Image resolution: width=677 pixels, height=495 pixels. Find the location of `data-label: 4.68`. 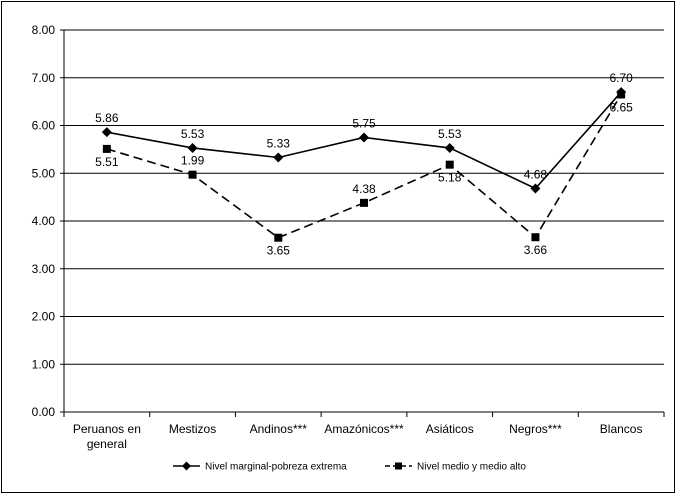

data-label: 4.68 is located at coordinates (536, 175).